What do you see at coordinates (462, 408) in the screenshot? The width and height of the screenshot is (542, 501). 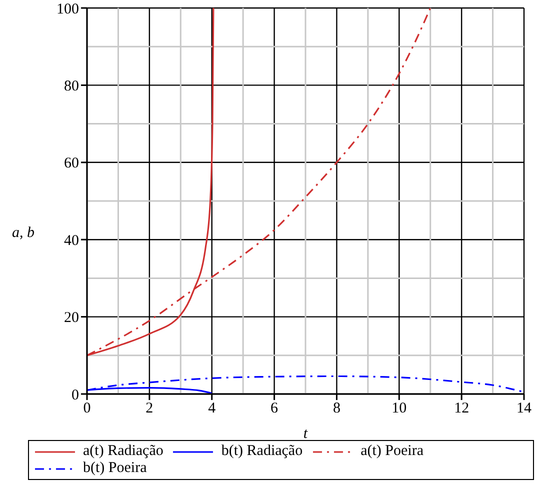 I see `x-tick-label: 12` at bounding box center [462, 408].